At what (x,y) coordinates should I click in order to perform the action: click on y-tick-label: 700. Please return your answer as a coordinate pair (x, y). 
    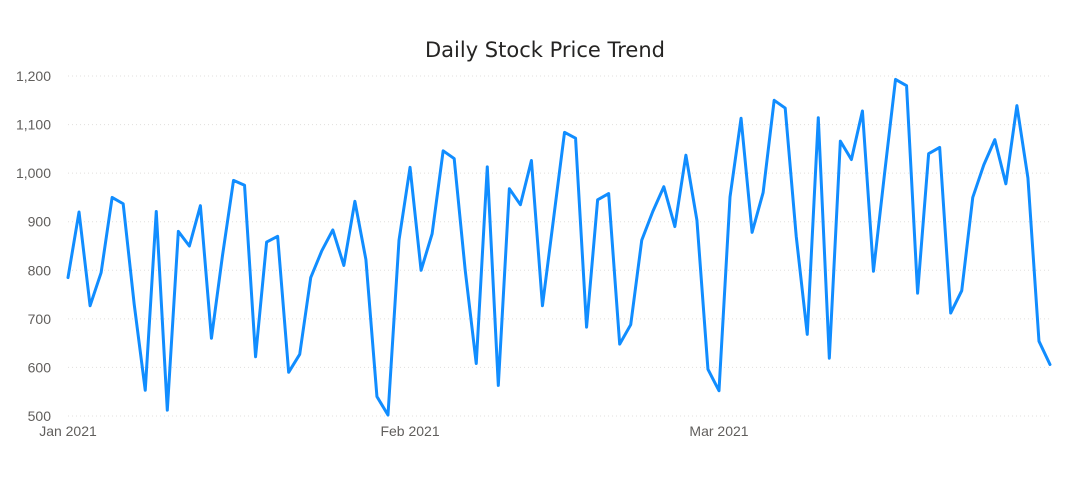
    Looking at the image, I should click on (40, 319).